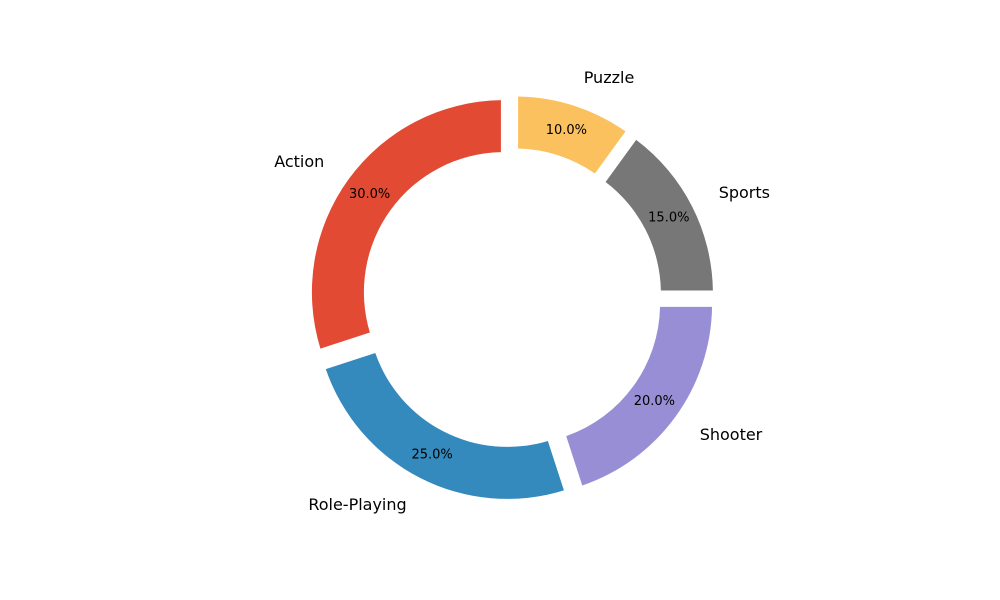 The width and height of the screenshot is (1000, 600). I want to click on pct-label: 25.0%, so click(431, 454).